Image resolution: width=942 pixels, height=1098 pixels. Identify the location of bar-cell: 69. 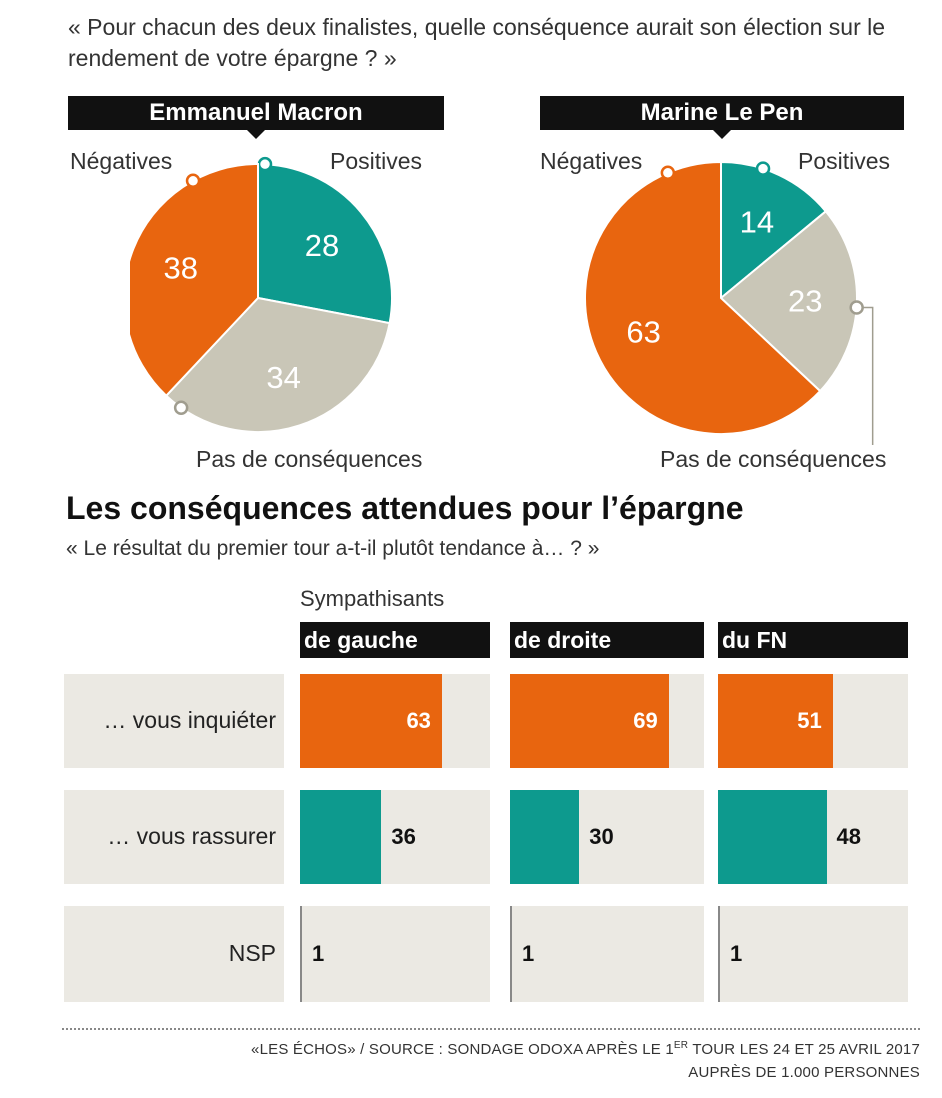
(607, 721).